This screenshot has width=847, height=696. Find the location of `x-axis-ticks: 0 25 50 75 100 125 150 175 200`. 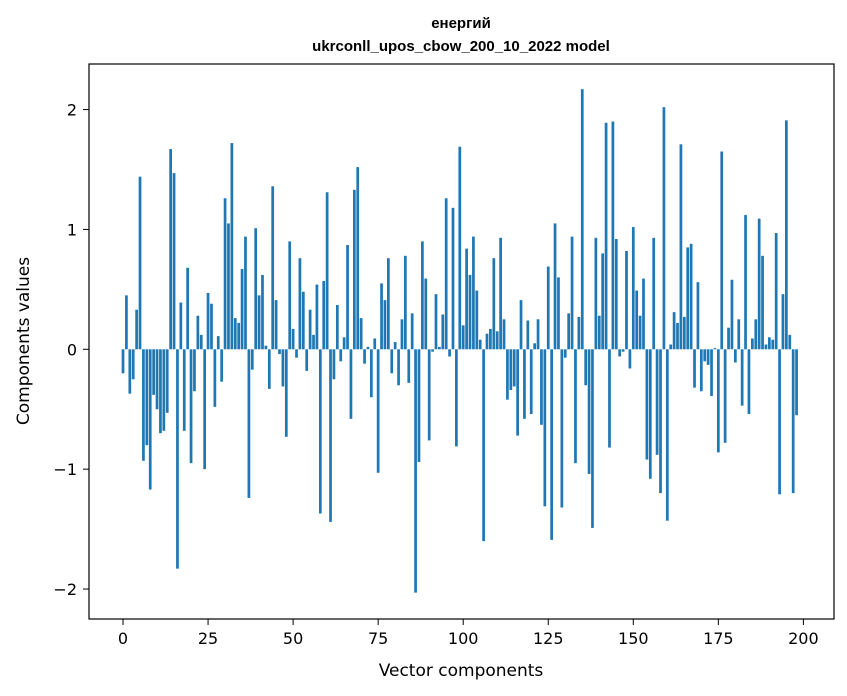

x-axis-ticks: 0 25 50 75 100 125 150 175 200 is located at coordinates (468, 633).